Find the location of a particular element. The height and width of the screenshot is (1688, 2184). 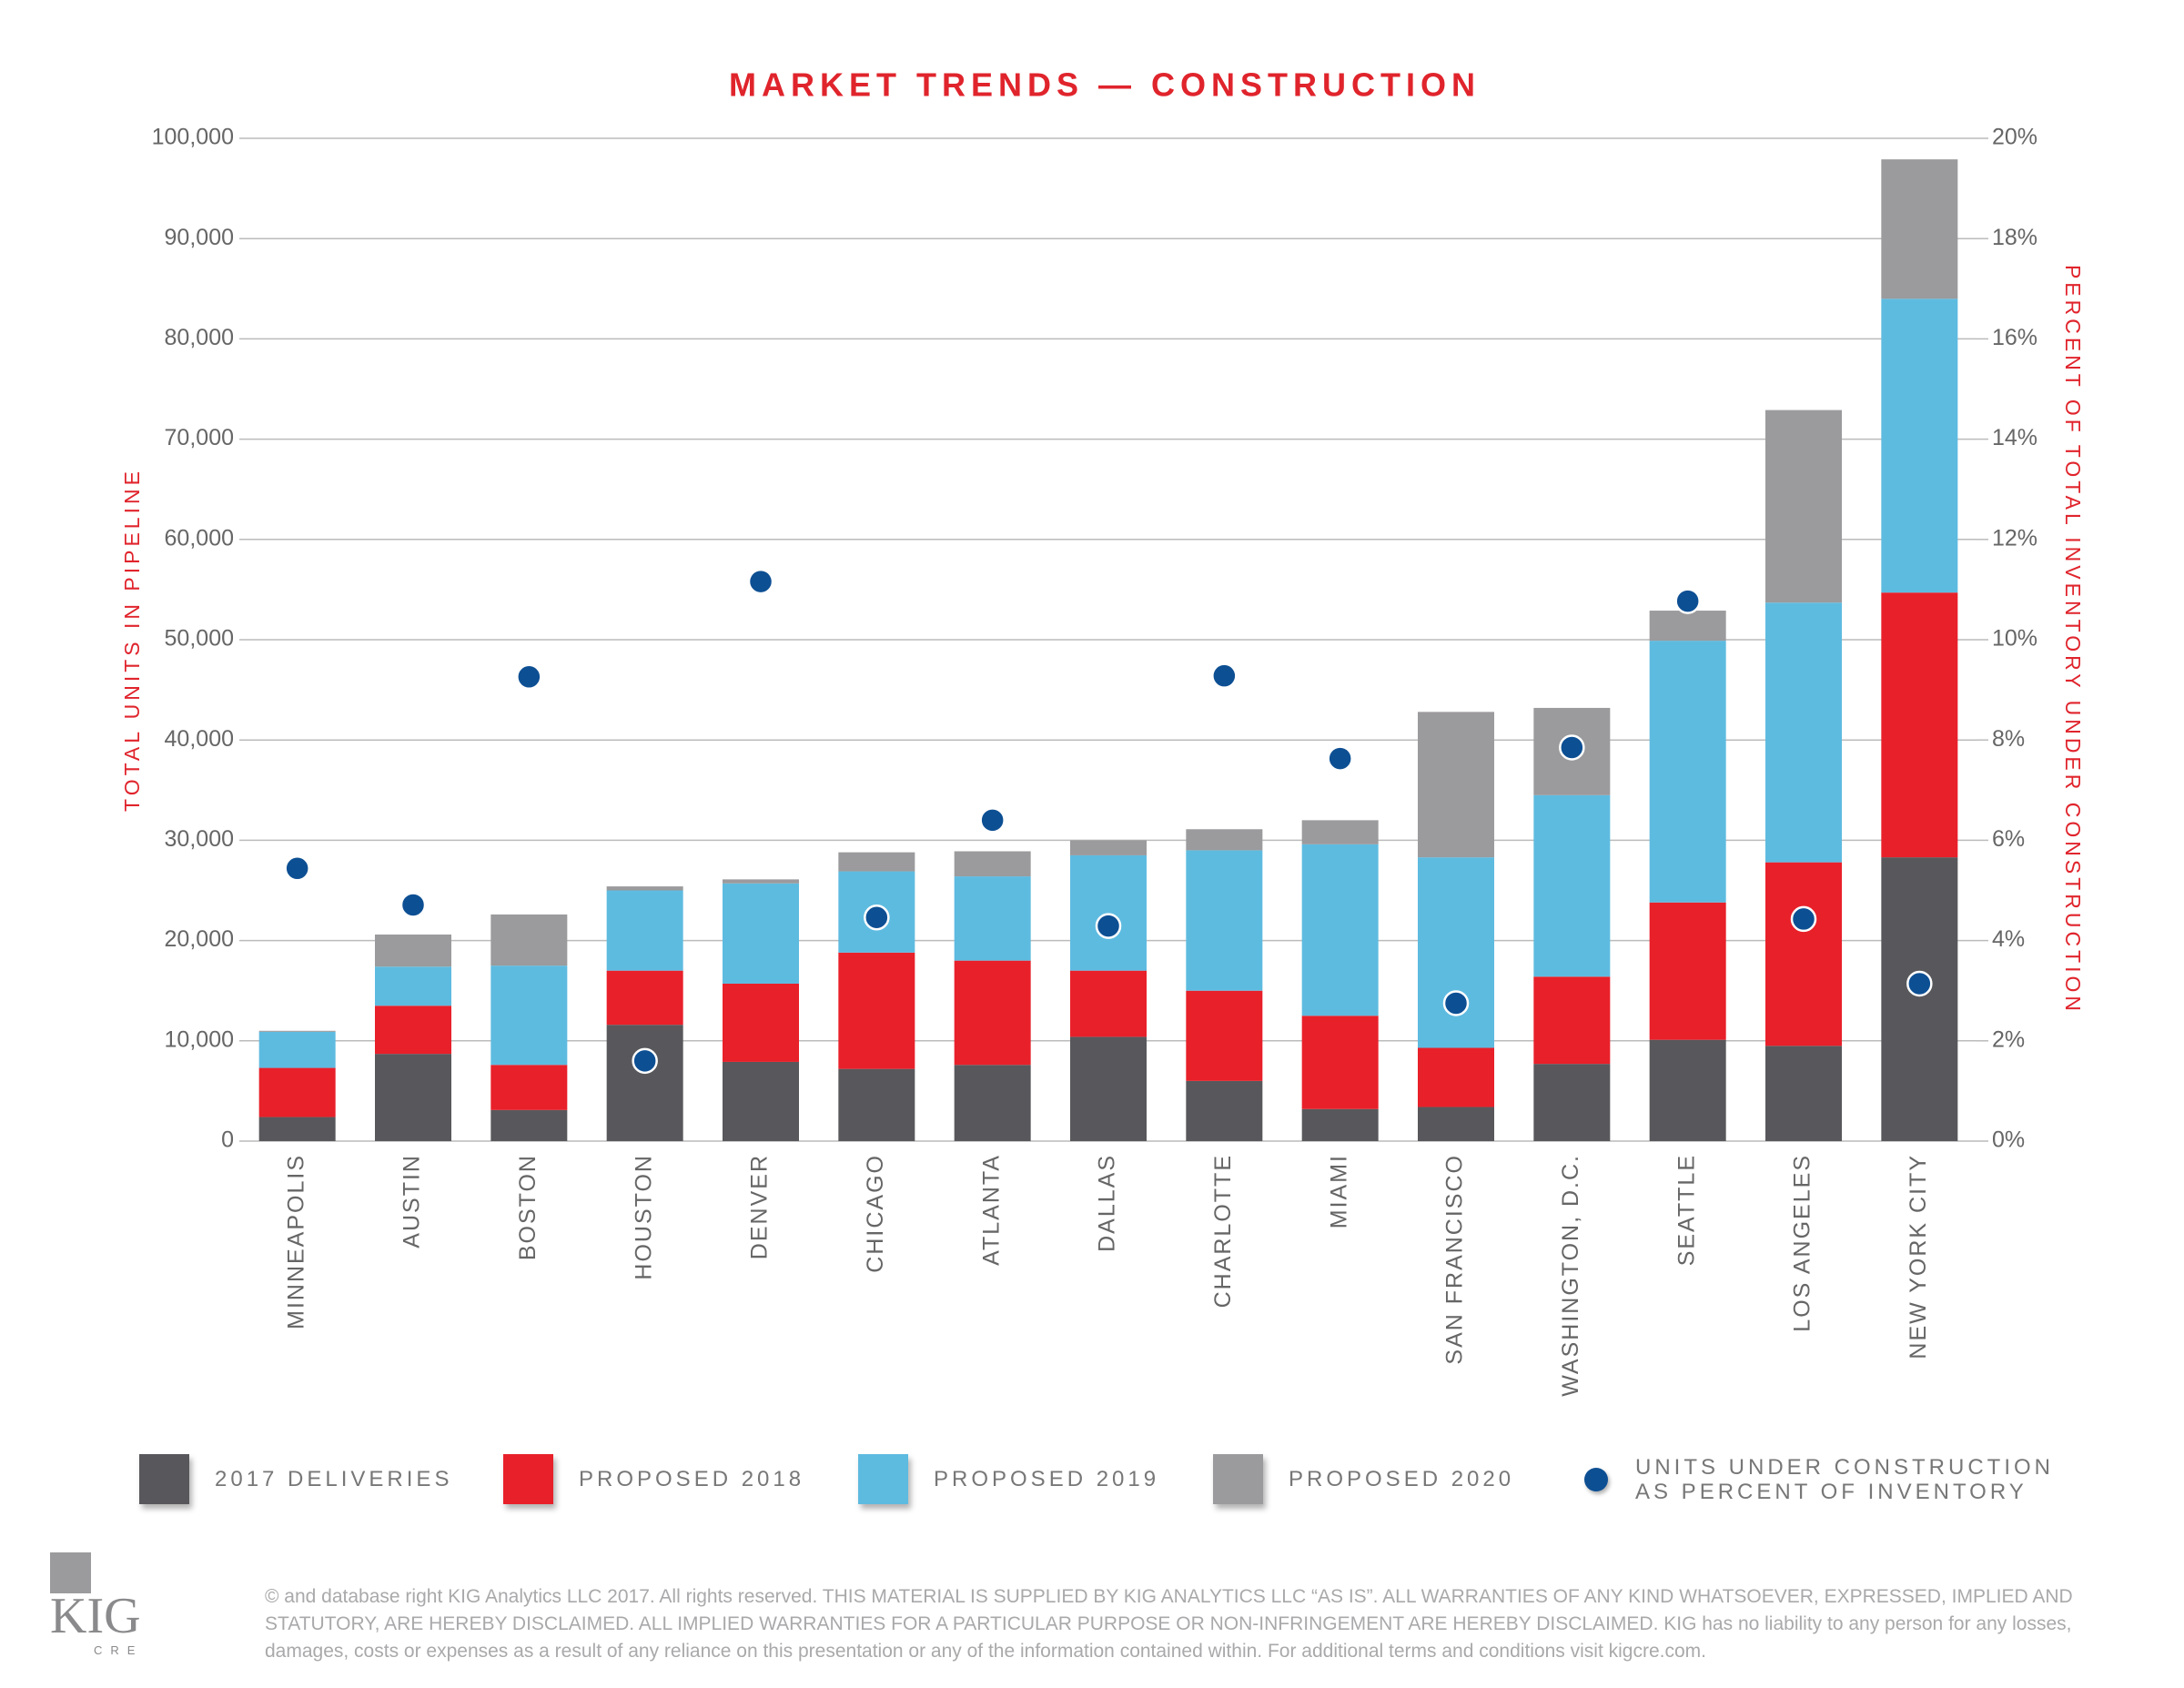

y-tick-label: 100,000 is located at coordinates (193, 137).